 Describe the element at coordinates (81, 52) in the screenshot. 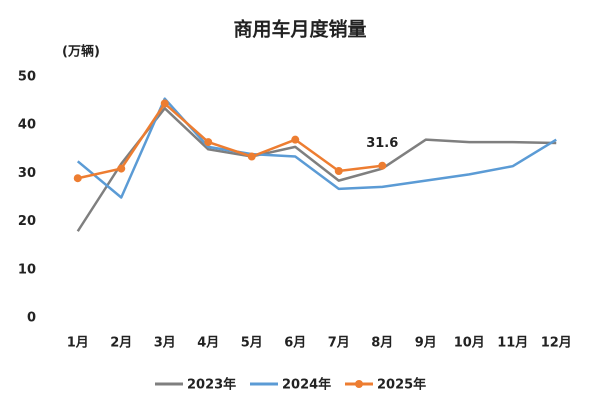

I see `y-axis-label: (万辆)` at that location.